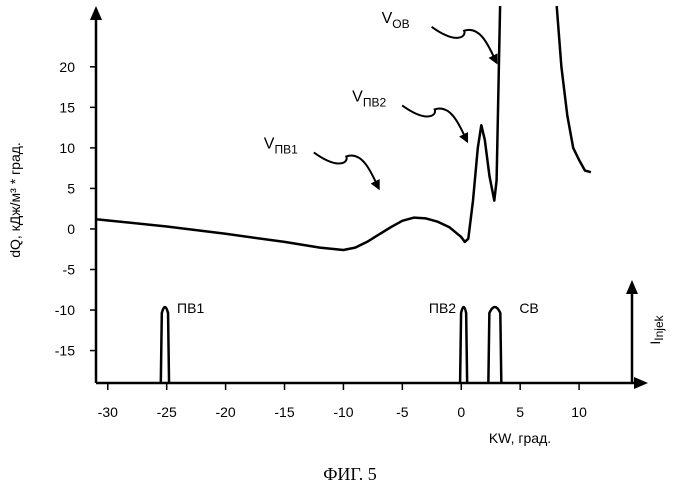 This screenshot has width=699, height=493. Describe the element at coordinates (69, 269) in the screenshot. I see `y-tick-label: -5` at that location.